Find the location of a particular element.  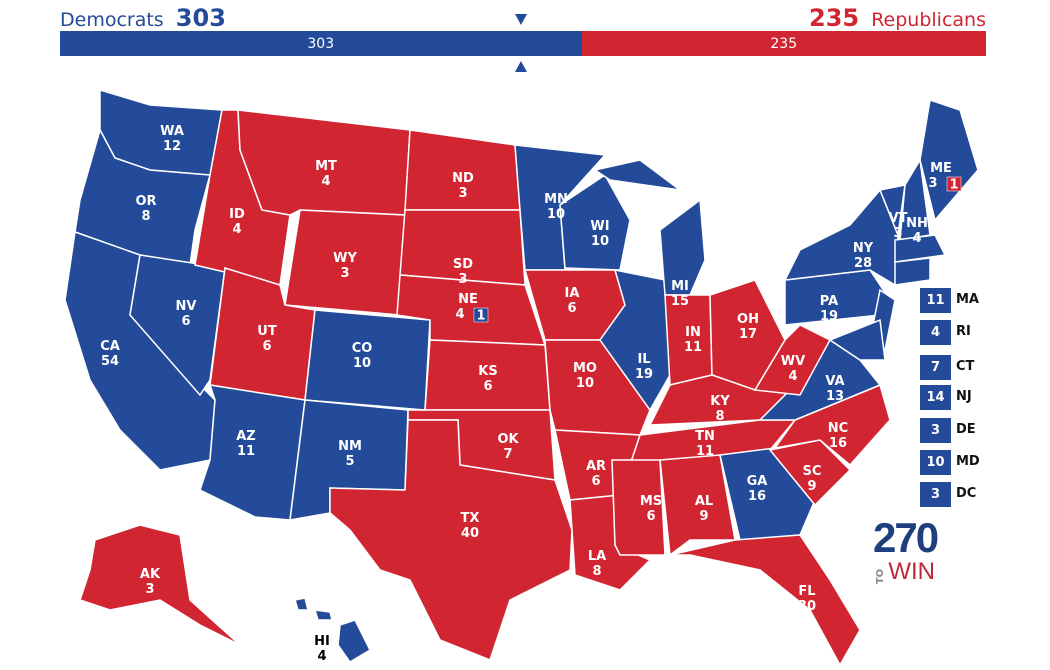

state-vt is located at coordinates (892, 211).